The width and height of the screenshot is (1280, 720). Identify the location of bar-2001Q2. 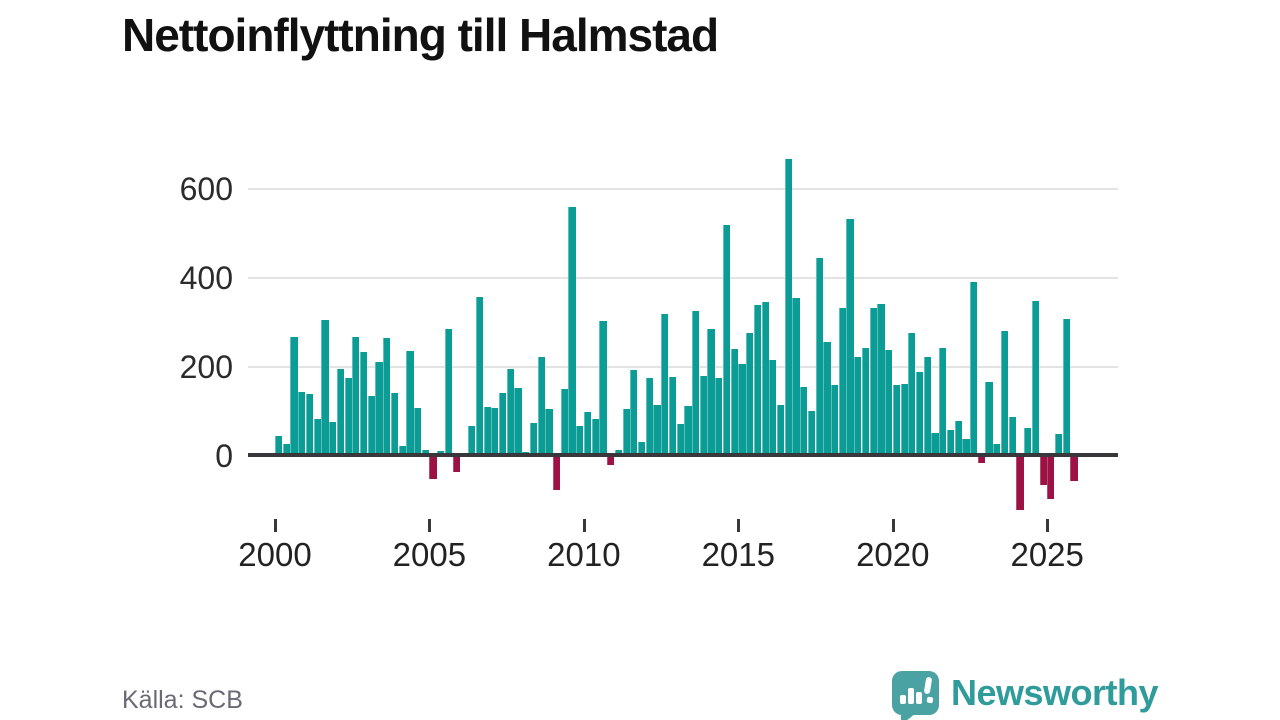
(317, 437).